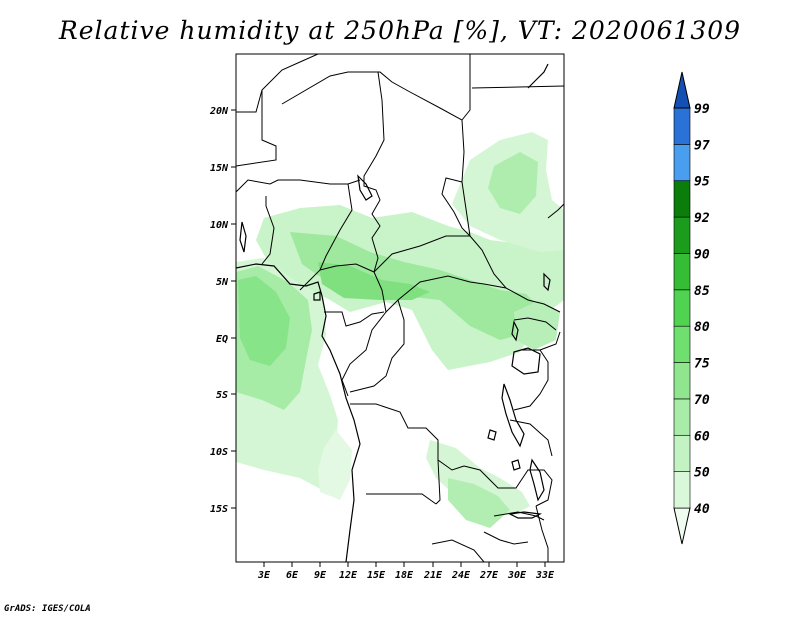  I want to click on lon-label-30e: 30E, so click(517, 575).